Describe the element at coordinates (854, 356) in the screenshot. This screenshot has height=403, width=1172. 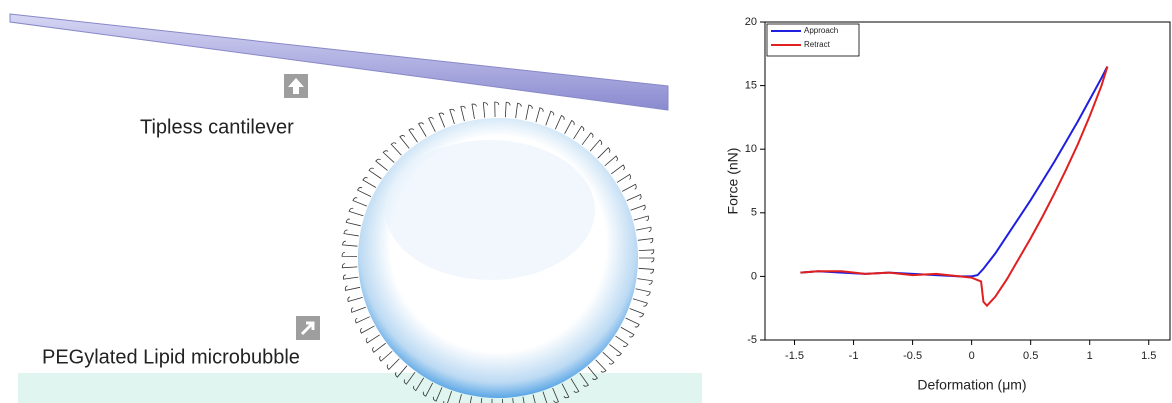
I see `x-tick-label: -1` at that location.